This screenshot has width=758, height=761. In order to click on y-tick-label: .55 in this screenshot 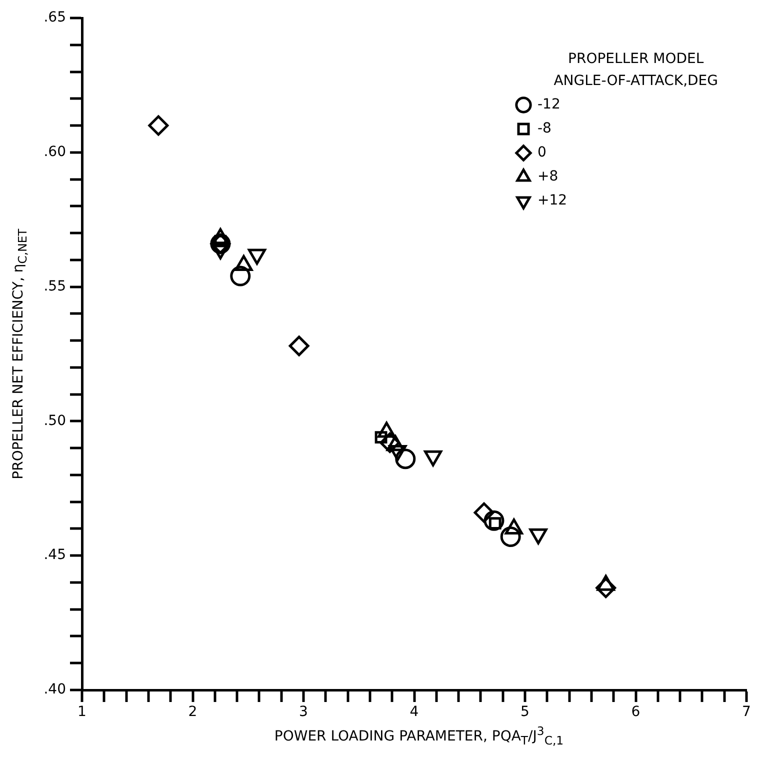, I will do `click(55, 286)`.